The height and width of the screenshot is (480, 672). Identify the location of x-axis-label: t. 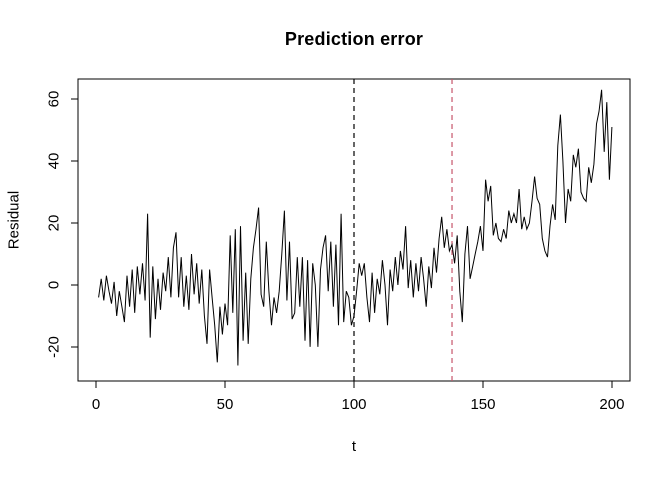
(354, 446).